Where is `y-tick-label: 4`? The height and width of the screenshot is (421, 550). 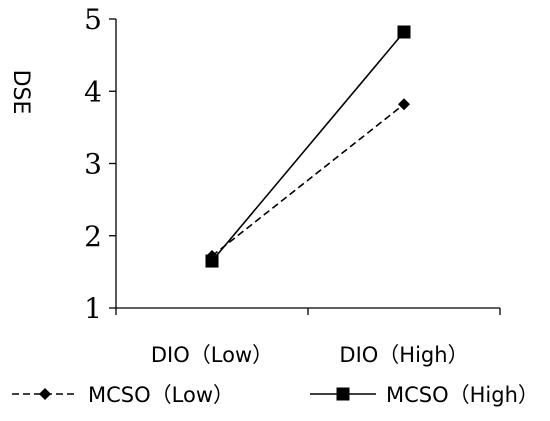 y-tick-label: 4 is located at coordinates (93, 91).